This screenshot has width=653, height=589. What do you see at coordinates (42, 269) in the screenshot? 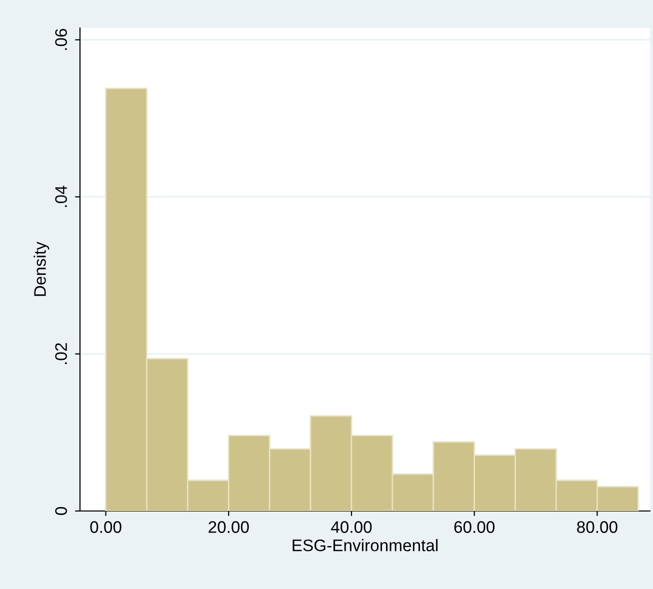
I see `y-axis-title: Density` at bounding box center [42, 269].